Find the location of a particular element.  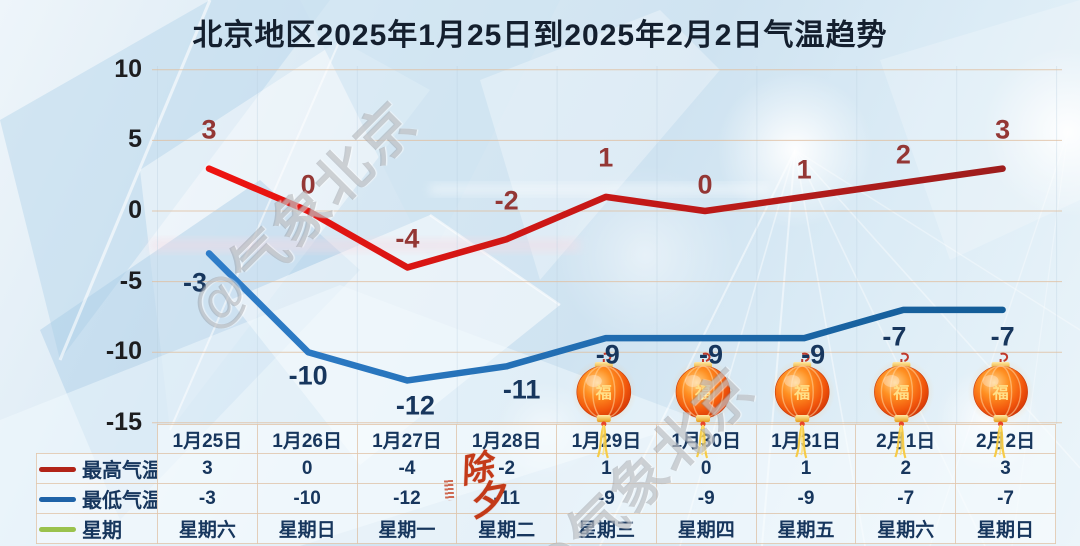

data-label-min: -11 is located at coordinates (521, 389).